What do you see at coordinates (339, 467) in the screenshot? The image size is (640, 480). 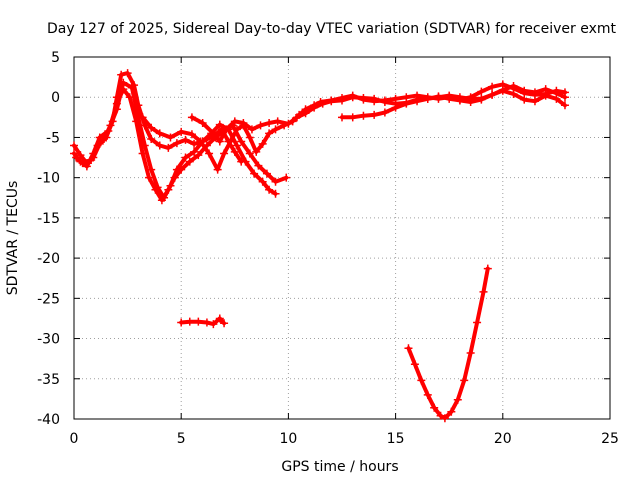 I see `x-axis-label: GPS time / hours` at bounding box center [339, 467].